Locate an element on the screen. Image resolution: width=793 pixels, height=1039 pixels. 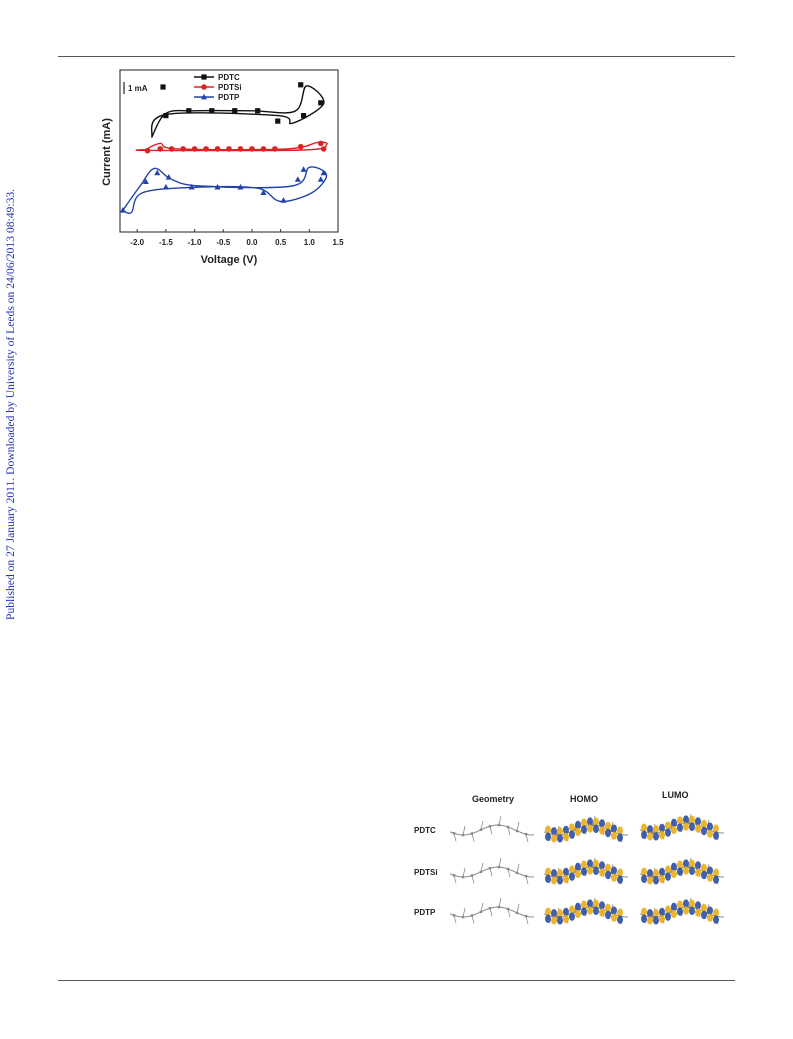
scale-bar: 1 mA is located at coordinates (135, 88).